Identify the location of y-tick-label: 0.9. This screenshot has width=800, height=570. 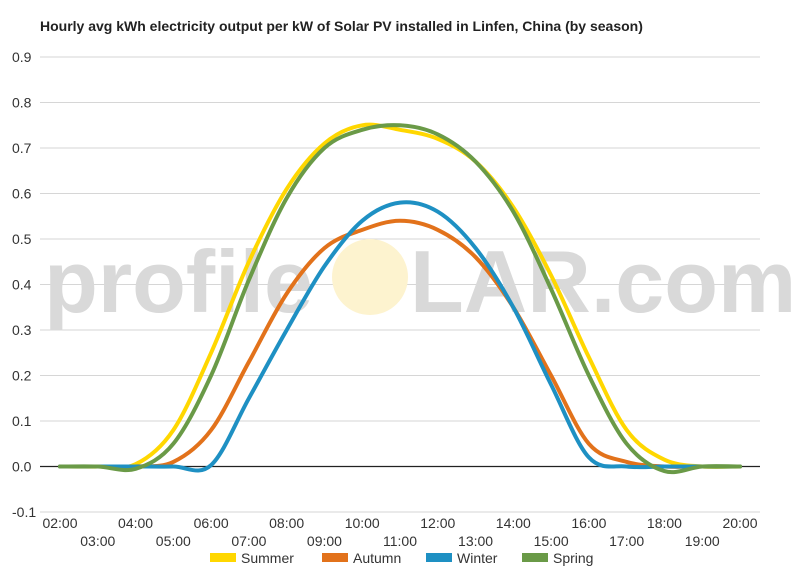
(22, 57).